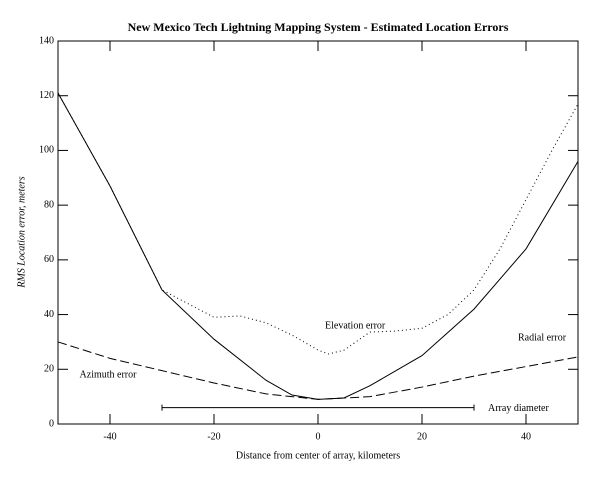  Describe the element at coordinates (49, 314) in the screenshot. I see `y-tick-label: 40` at that location.